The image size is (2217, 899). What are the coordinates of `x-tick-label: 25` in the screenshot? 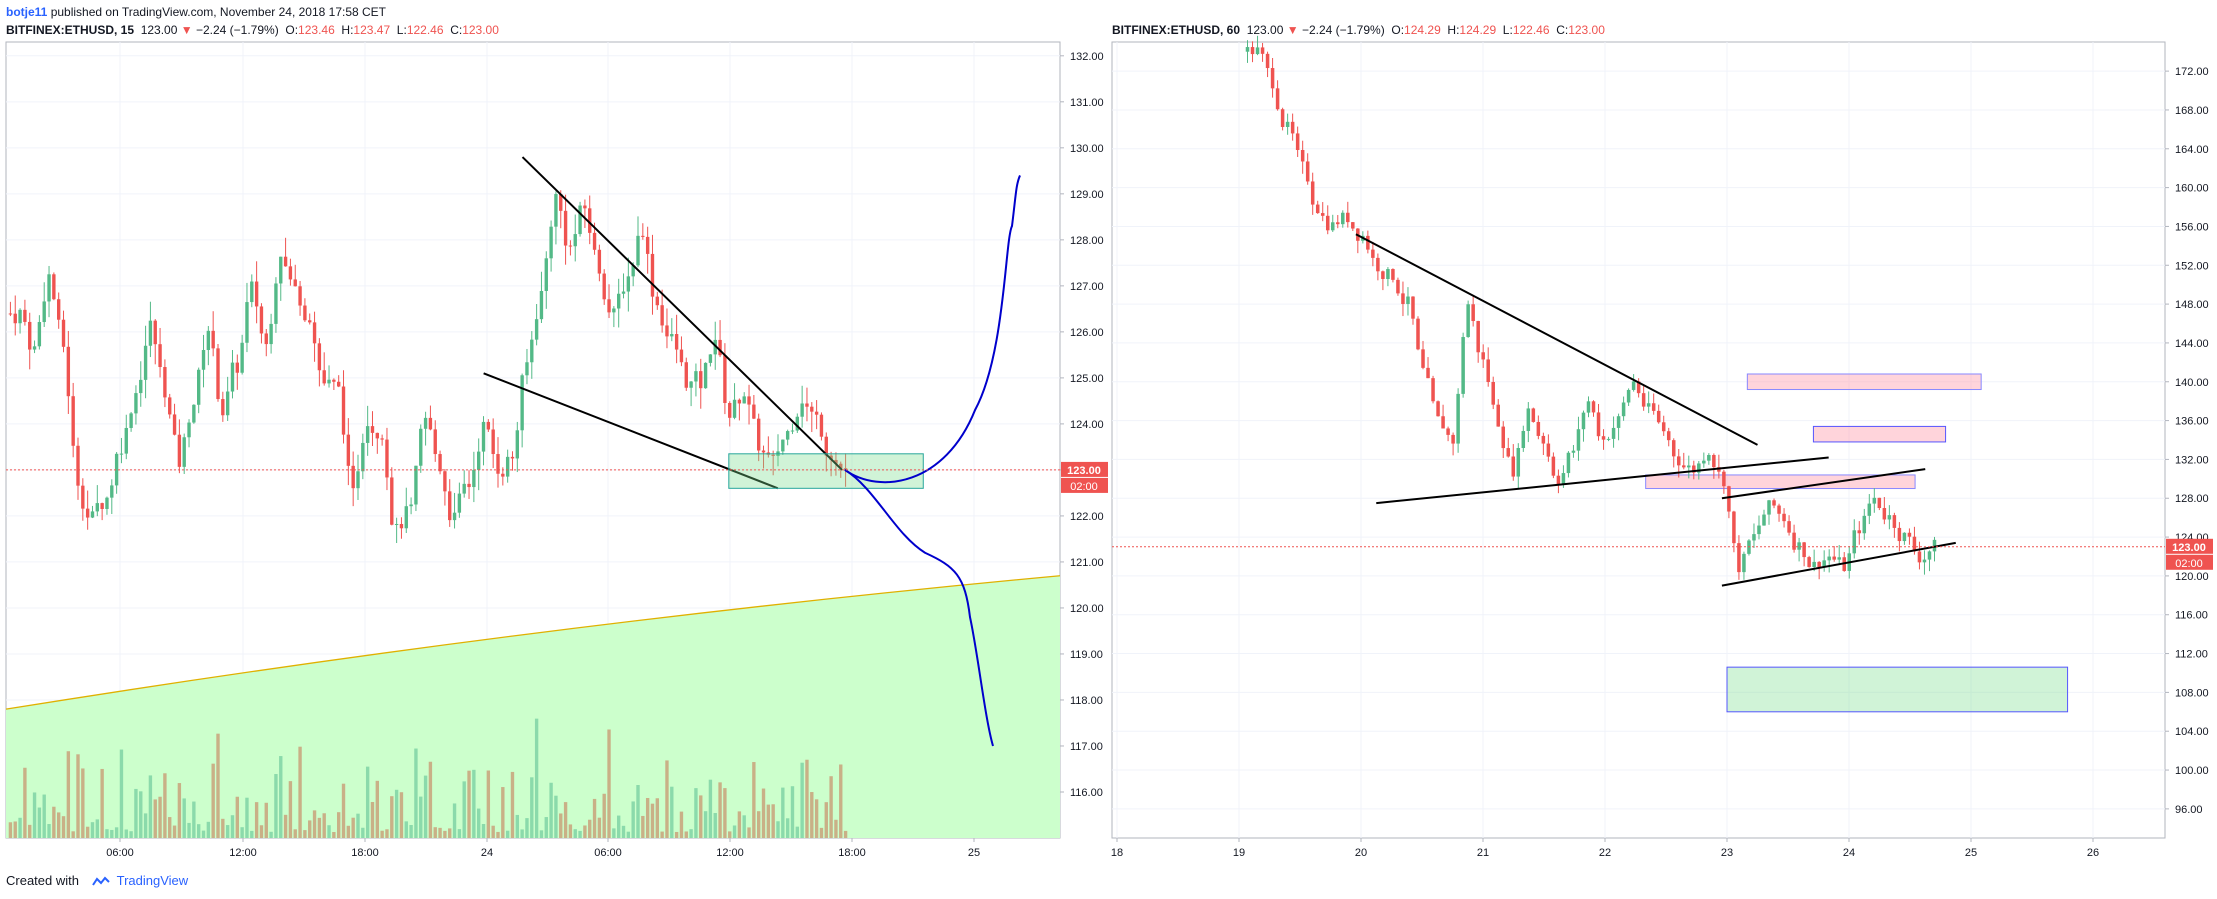 It's located at (974, 853).